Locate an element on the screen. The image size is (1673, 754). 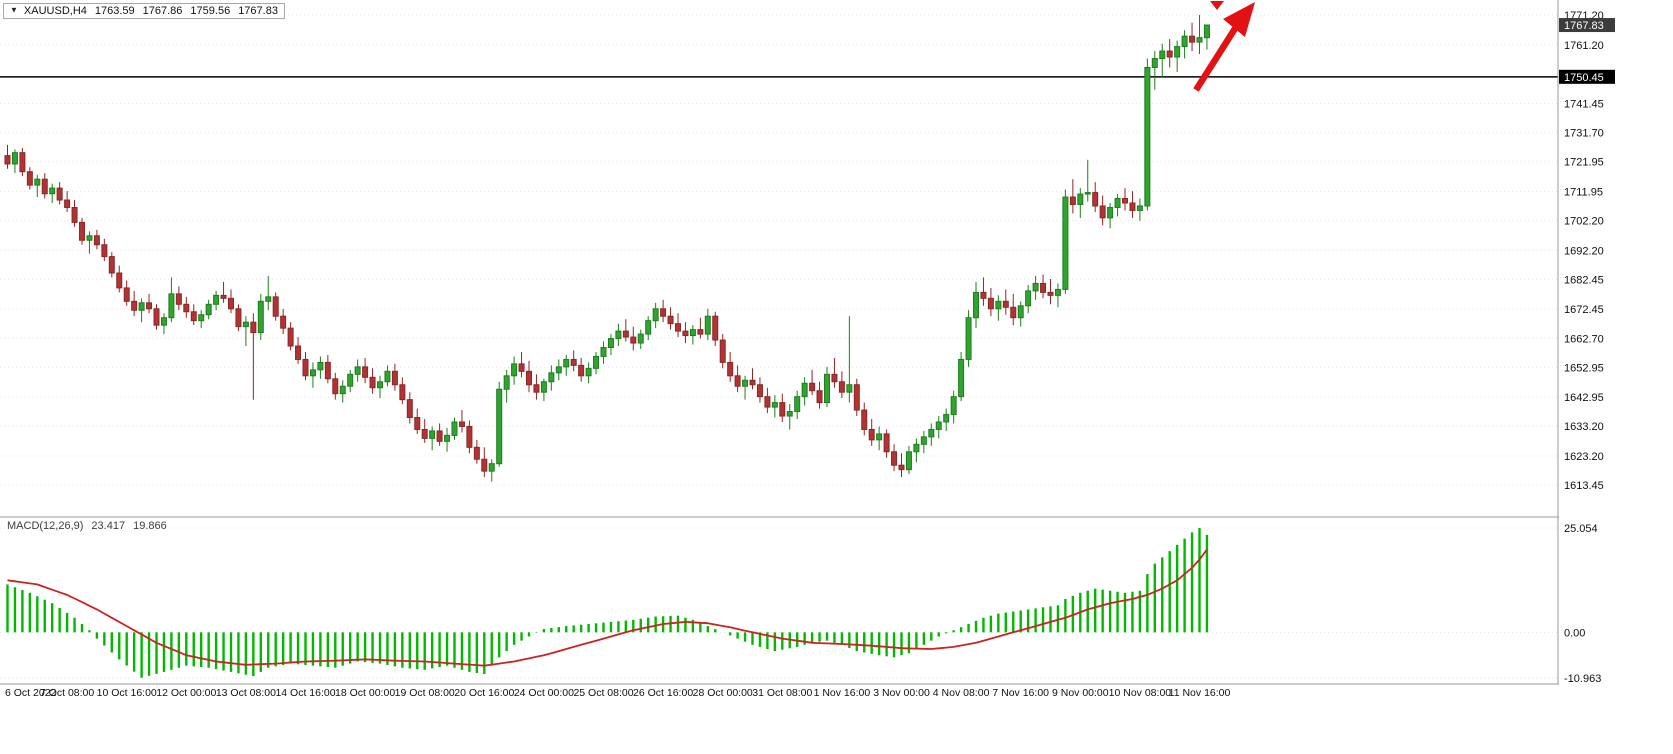
svg-text: 4 Nov 08:00 is located at coordinates (961, 693).